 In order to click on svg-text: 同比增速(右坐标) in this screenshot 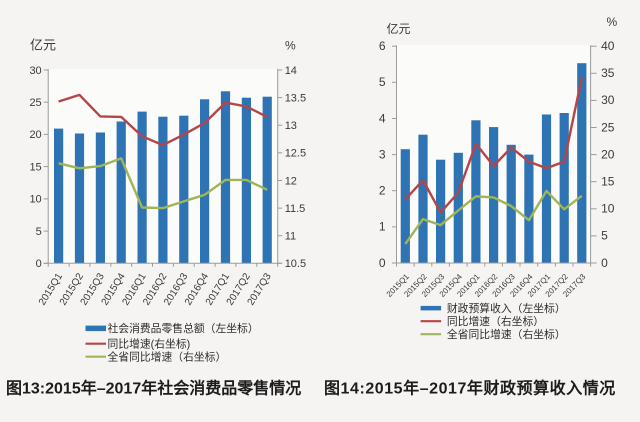, I will do `click(149, 344)`.